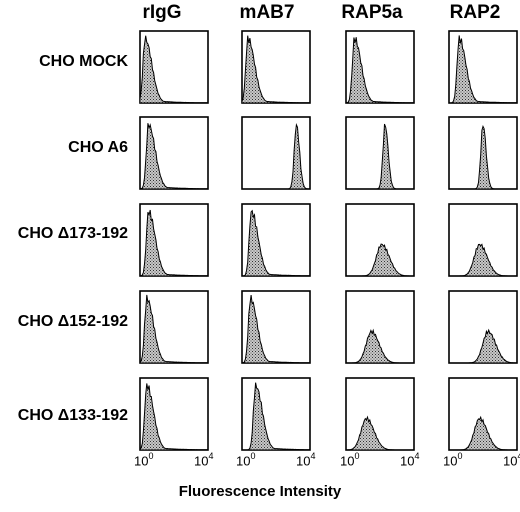 This screenshot has height=512, width=520. I want to click on histogram-r1-c1, so click(276, 156).